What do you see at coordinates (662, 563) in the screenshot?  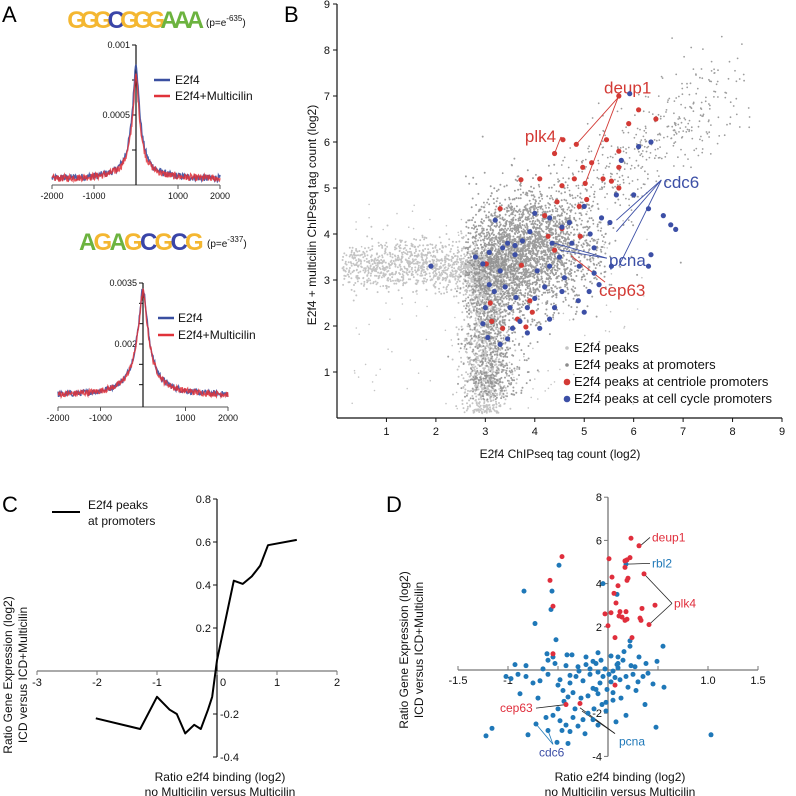 I see `gene-label-rbl2: rbl2` at bounding box center [662, 563].